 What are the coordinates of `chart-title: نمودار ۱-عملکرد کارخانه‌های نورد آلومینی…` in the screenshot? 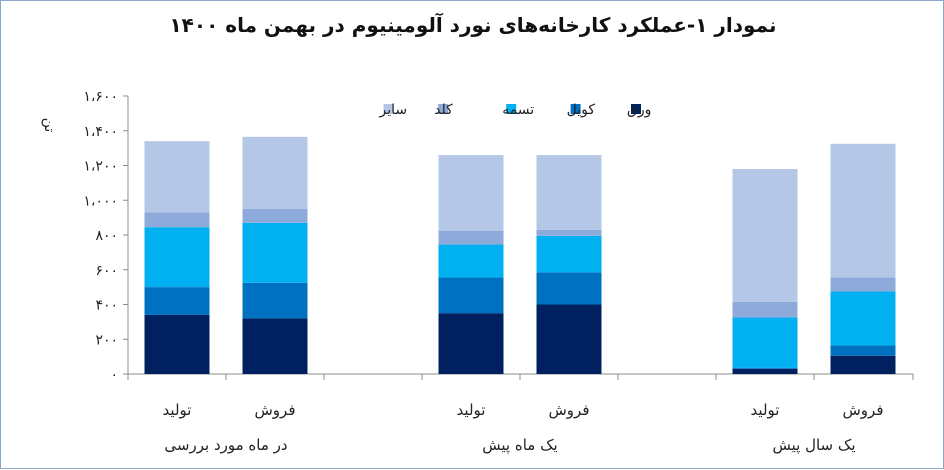 It's located at (473, 25).